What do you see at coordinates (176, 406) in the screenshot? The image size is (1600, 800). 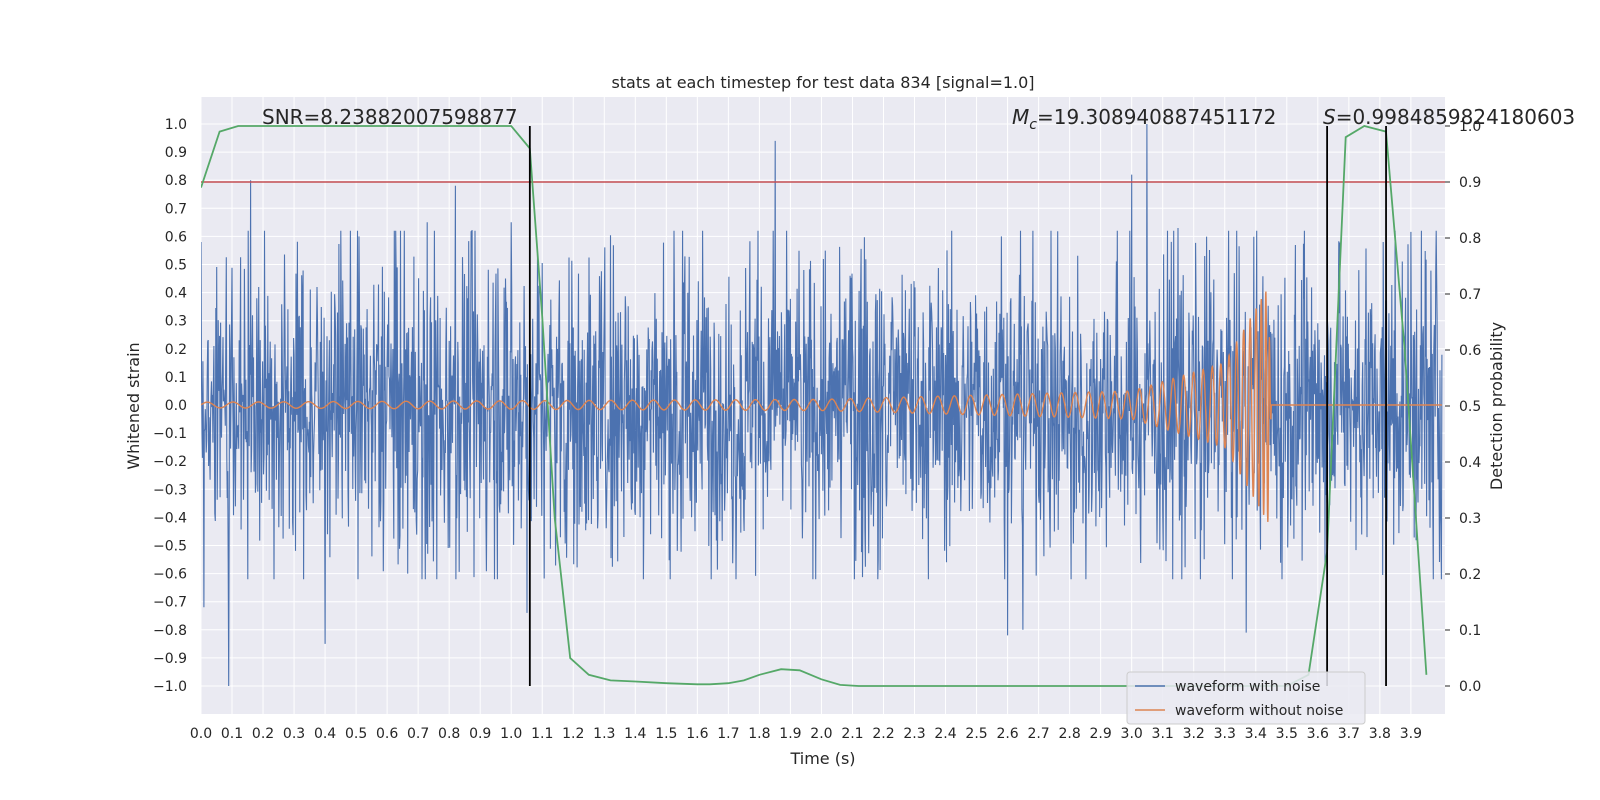 I see `y-tick-label: 0.0` at bounding box center [176, 406].